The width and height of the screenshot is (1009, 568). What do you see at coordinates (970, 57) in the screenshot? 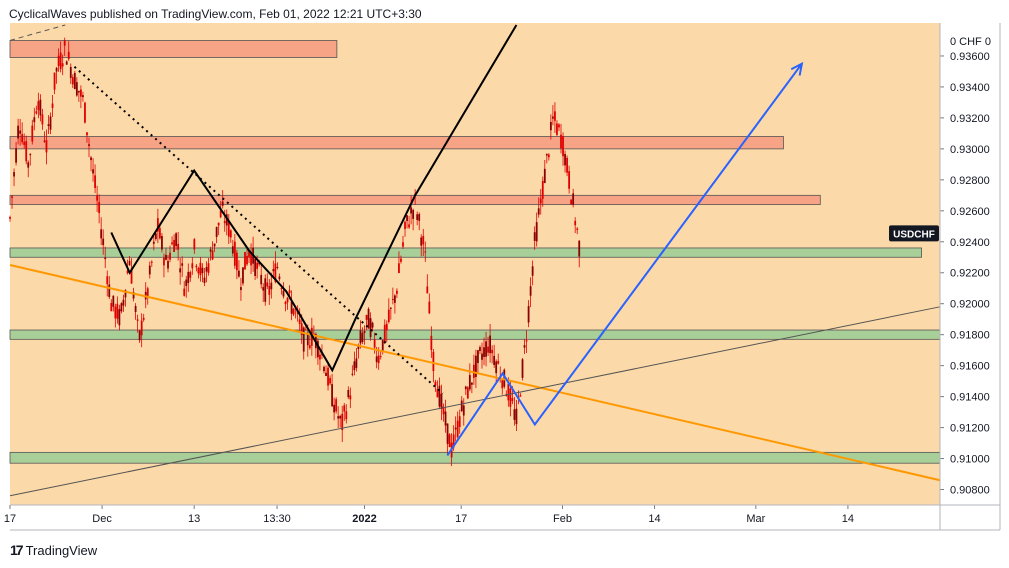
I see `y-tick-label: 0.93600` at bounding box center [970, 57].